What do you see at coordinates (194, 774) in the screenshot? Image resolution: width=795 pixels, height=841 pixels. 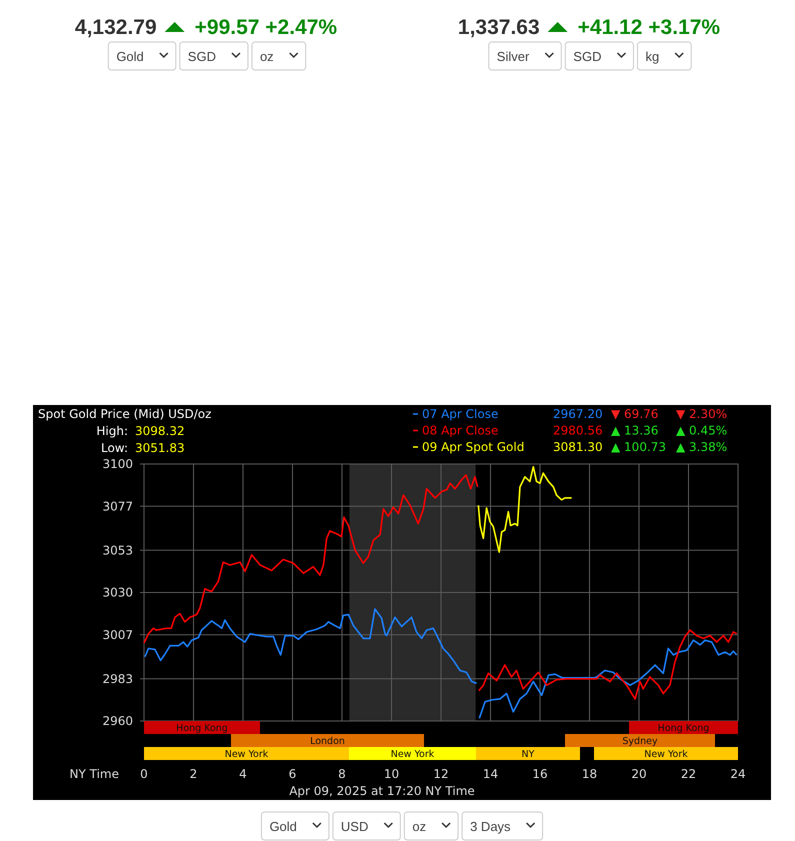 I see `x-tick-label: 2` at bounding box center [194, 774].